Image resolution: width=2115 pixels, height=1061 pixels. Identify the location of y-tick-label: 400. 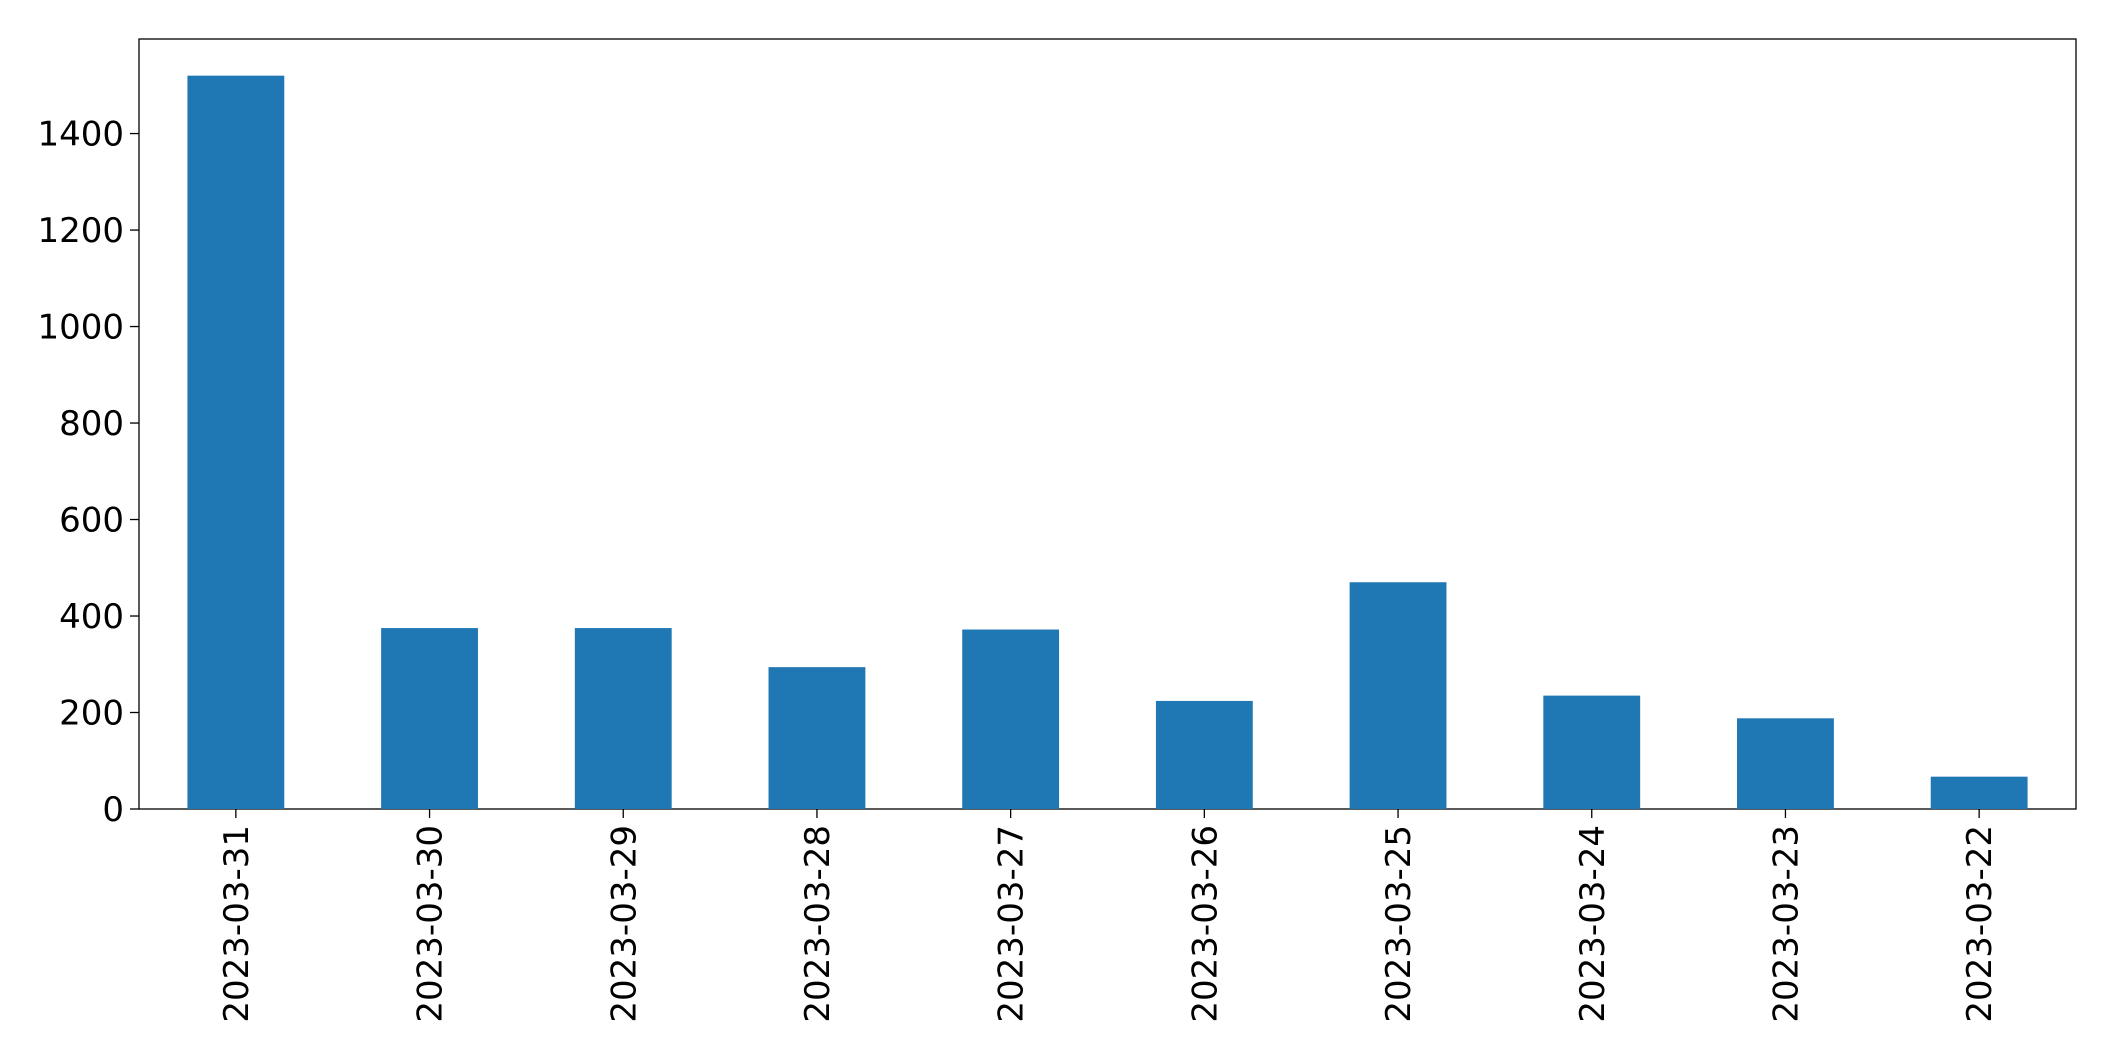
(91, 617).